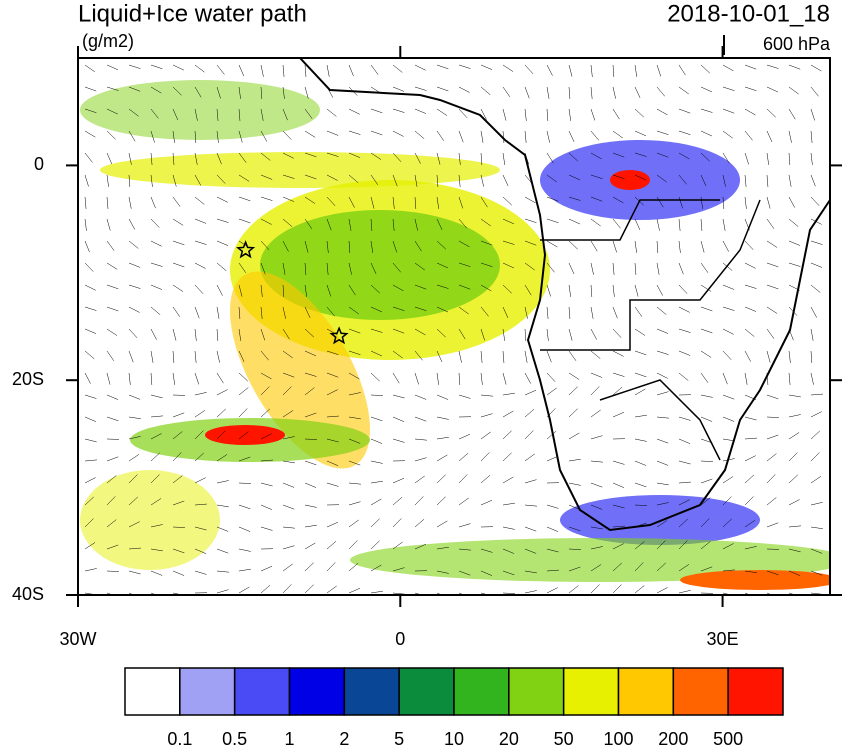  I want to click on date: 2018-10-01_18, so click(748, 13).